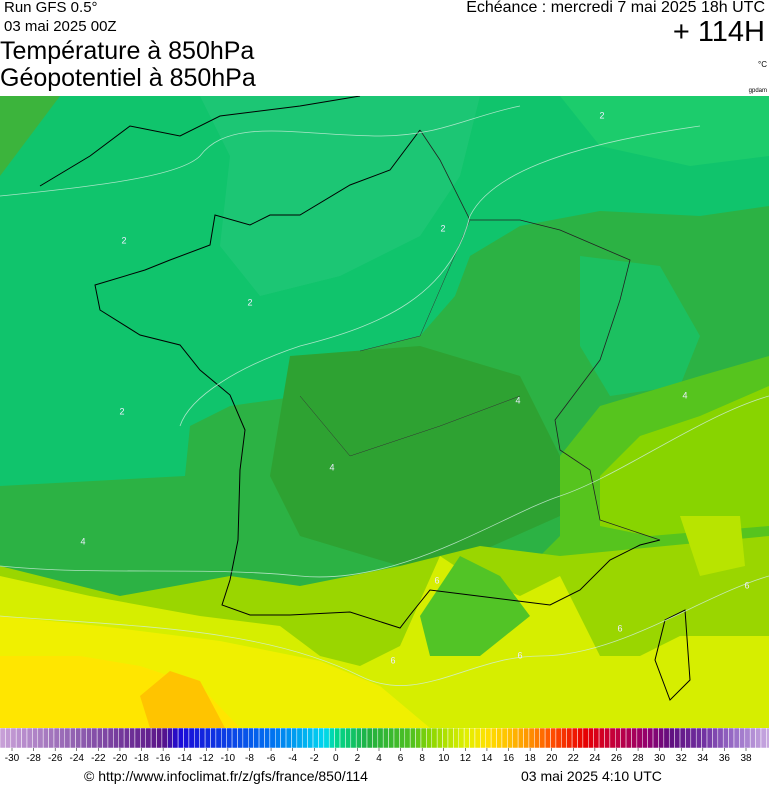 The height and width of the screenshot is (786, 769). What do you see at coordinates (509, 758) in the screenshot?
I see `scale-tick-label: 16` at bounding box center [509, 758].